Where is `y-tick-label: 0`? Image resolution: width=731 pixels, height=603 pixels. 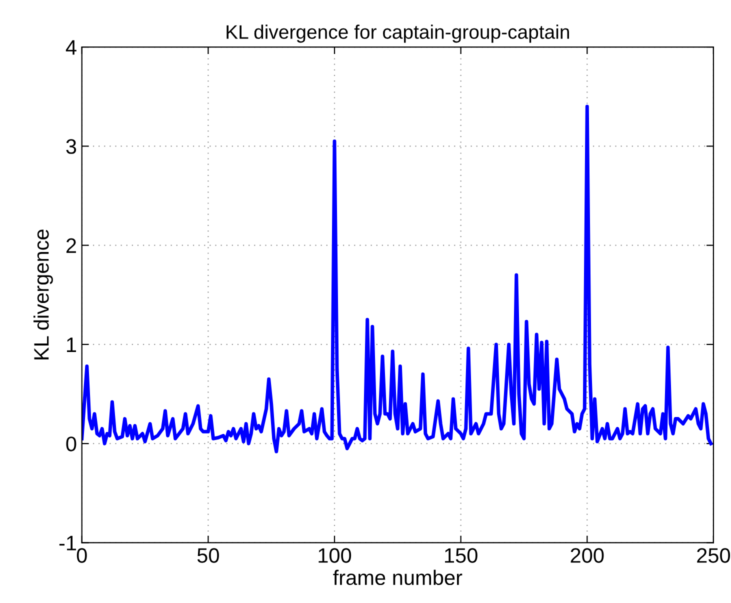
y-tick-label: 0 is located at coordinates (71, 444).